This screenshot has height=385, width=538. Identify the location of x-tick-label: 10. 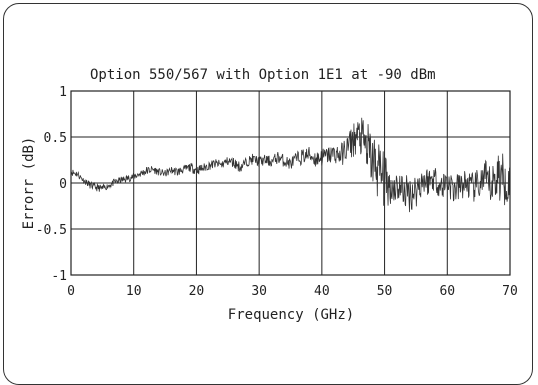
(134, 291).